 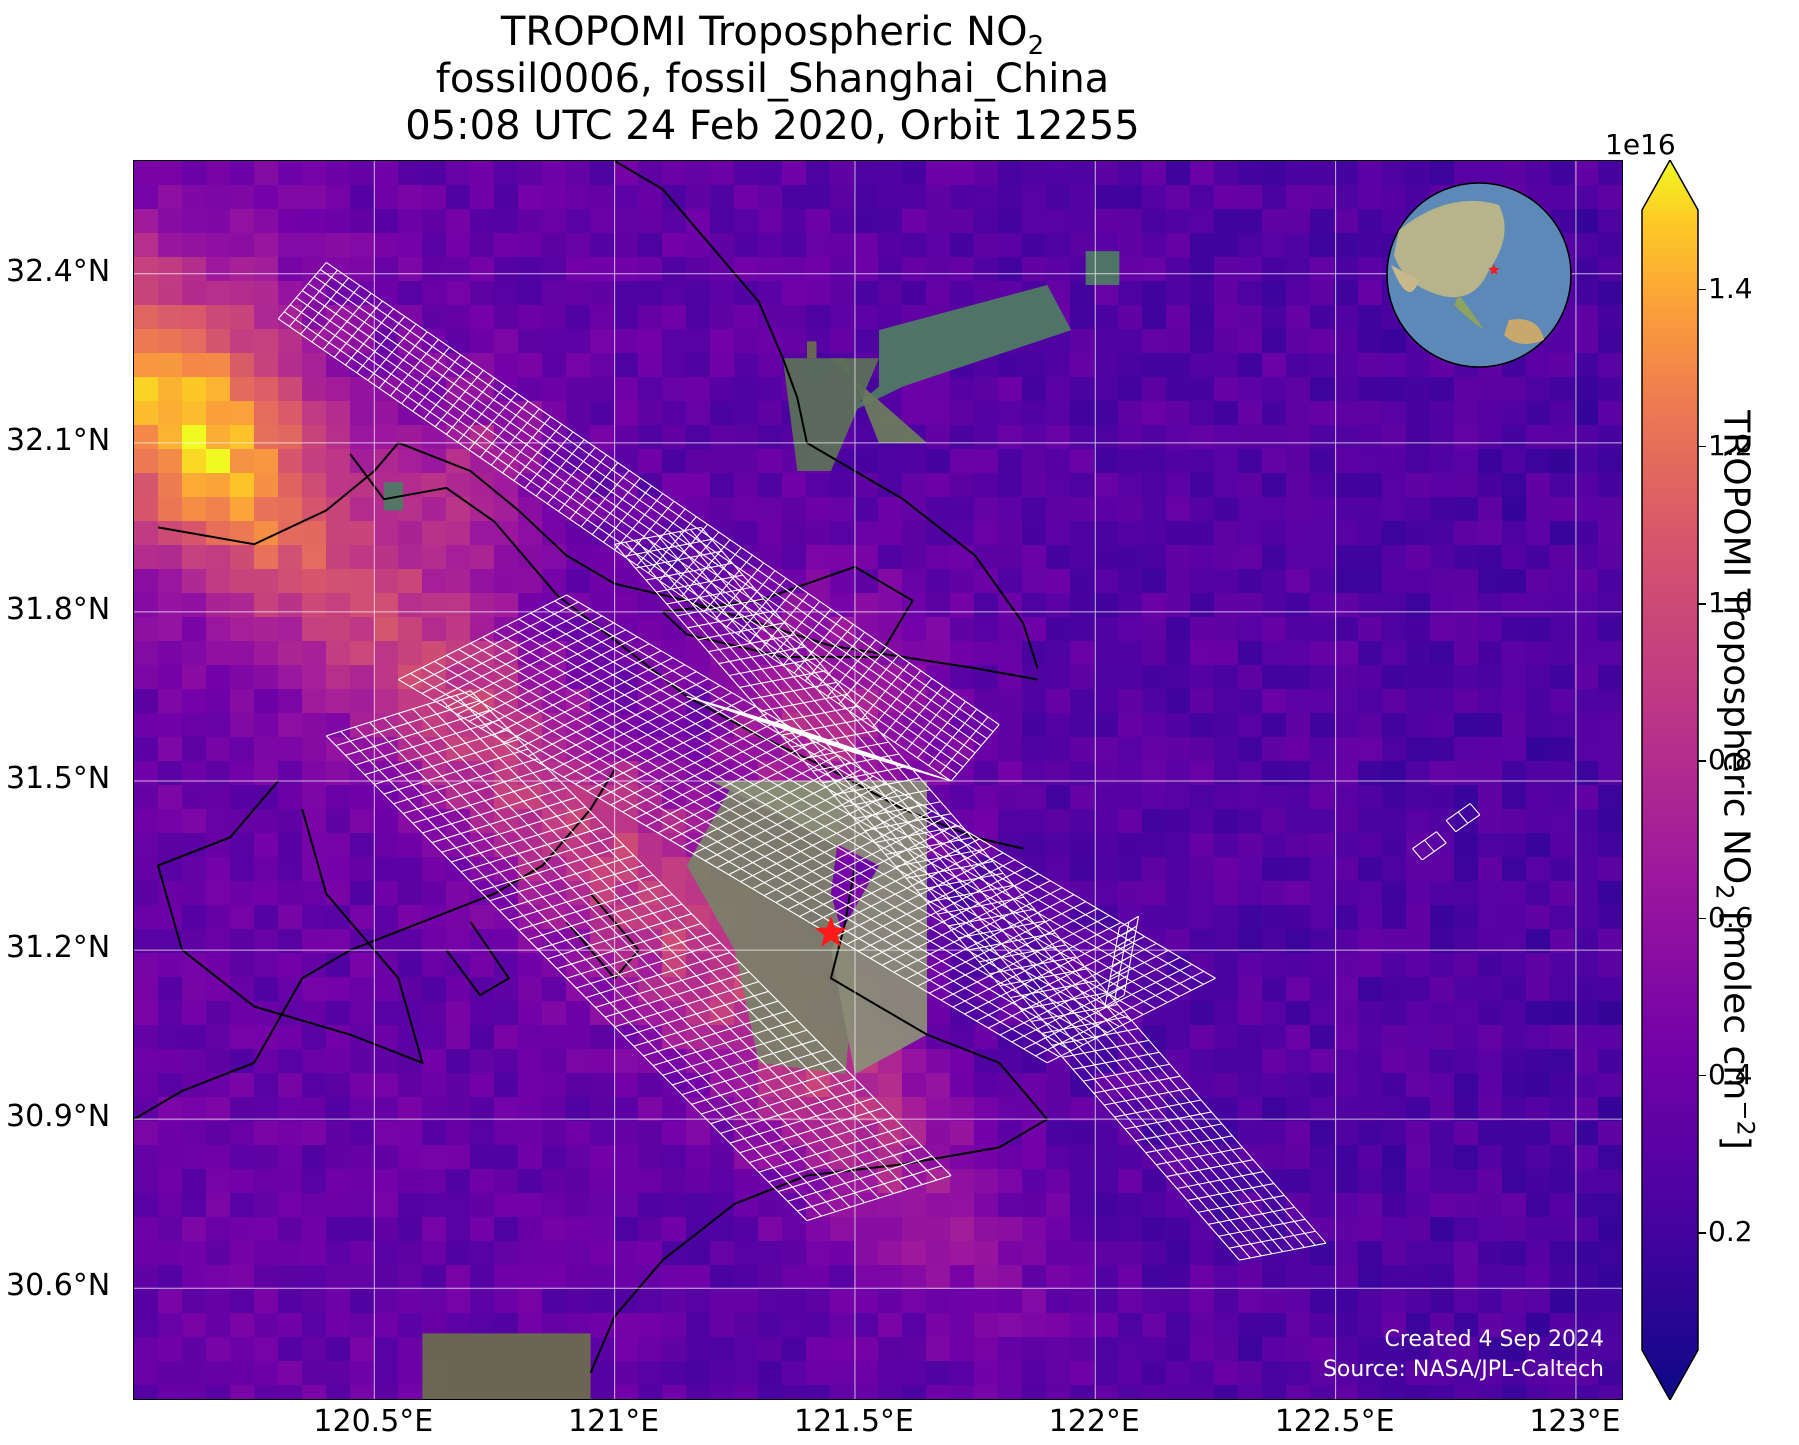 I want to click on colorbar-exponent: 1e16, so click(x=1640, y=144).